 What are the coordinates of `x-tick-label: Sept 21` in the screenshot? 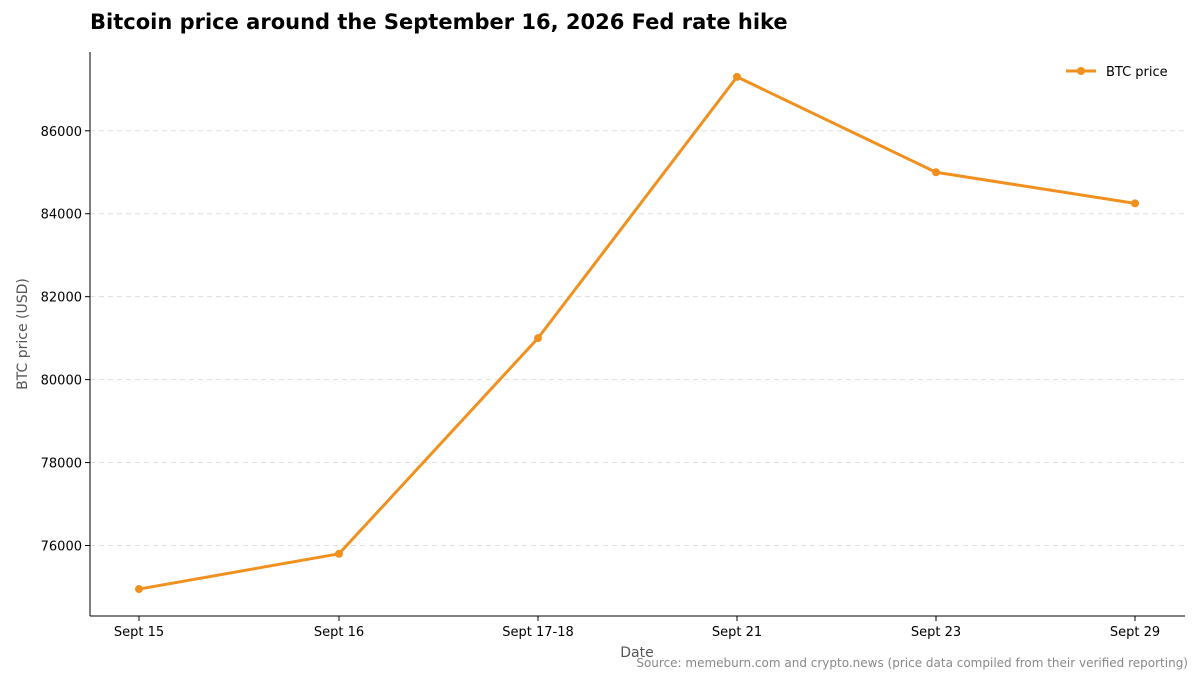 It's located at (737, 632).